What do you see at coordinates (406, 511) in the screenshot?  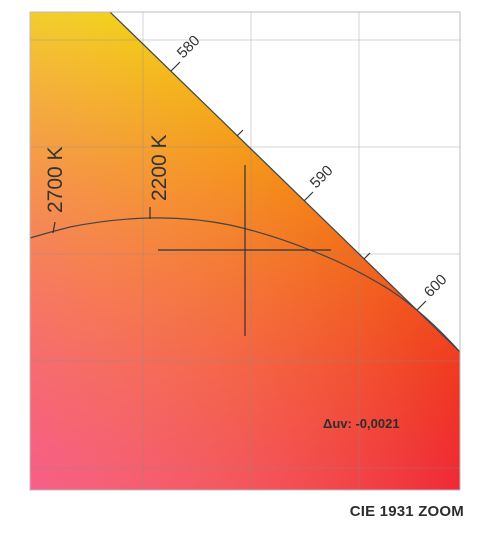 I see `chart-caption: CIE 1931 ZOOM` at bounding box center [406, 511].